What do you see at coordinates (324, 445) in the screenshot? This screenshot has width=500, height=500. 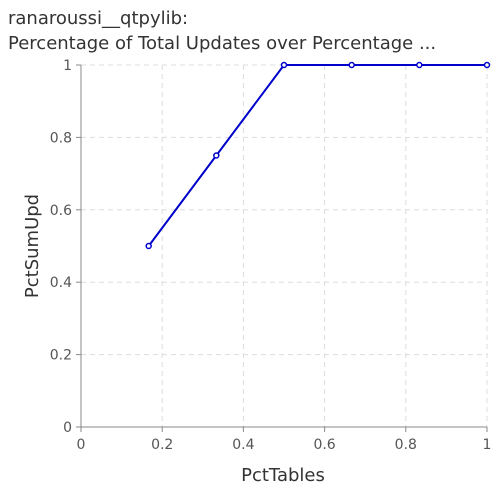 I see `x-tick-label: 0.6` at bounding box center [324, 445].